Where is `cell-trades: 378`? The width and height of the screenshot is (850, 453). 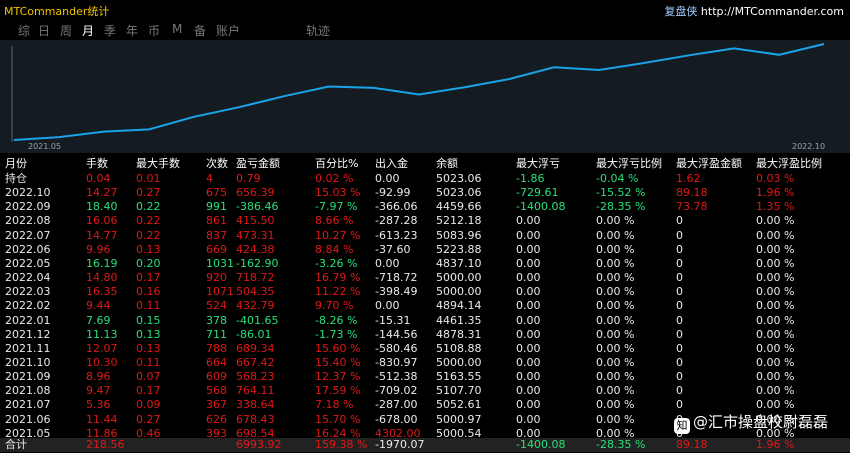
cell-trades: 378 is located at coordinates (216, 320).